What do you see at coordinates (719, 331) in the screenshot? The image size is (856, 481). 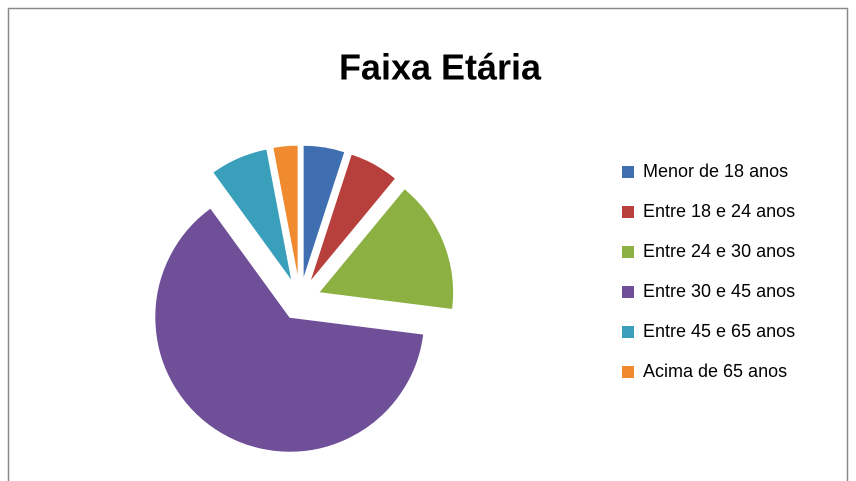 I see `legend-label: Entre 45 e 65 anos` at bounding box center [719, 331].